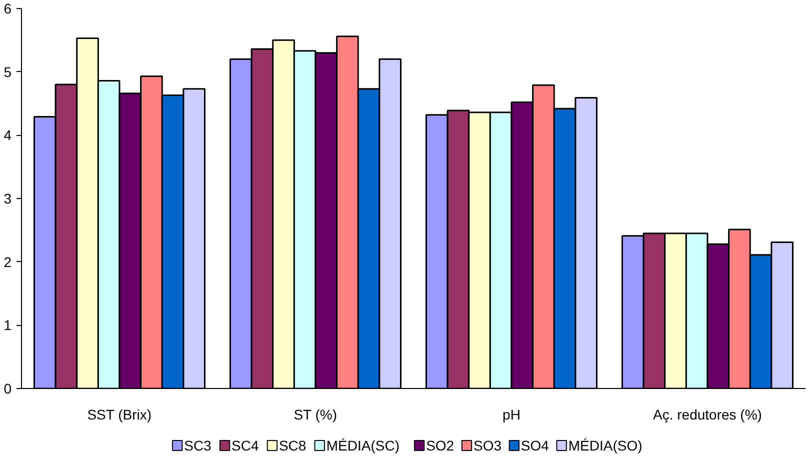 Image resolution: width=810 pixels, height=473 pixels. What do you see at coordinates (488, 446) in the screenshot?
I see `legend-label: SO3` at bounding box center [488, 446].